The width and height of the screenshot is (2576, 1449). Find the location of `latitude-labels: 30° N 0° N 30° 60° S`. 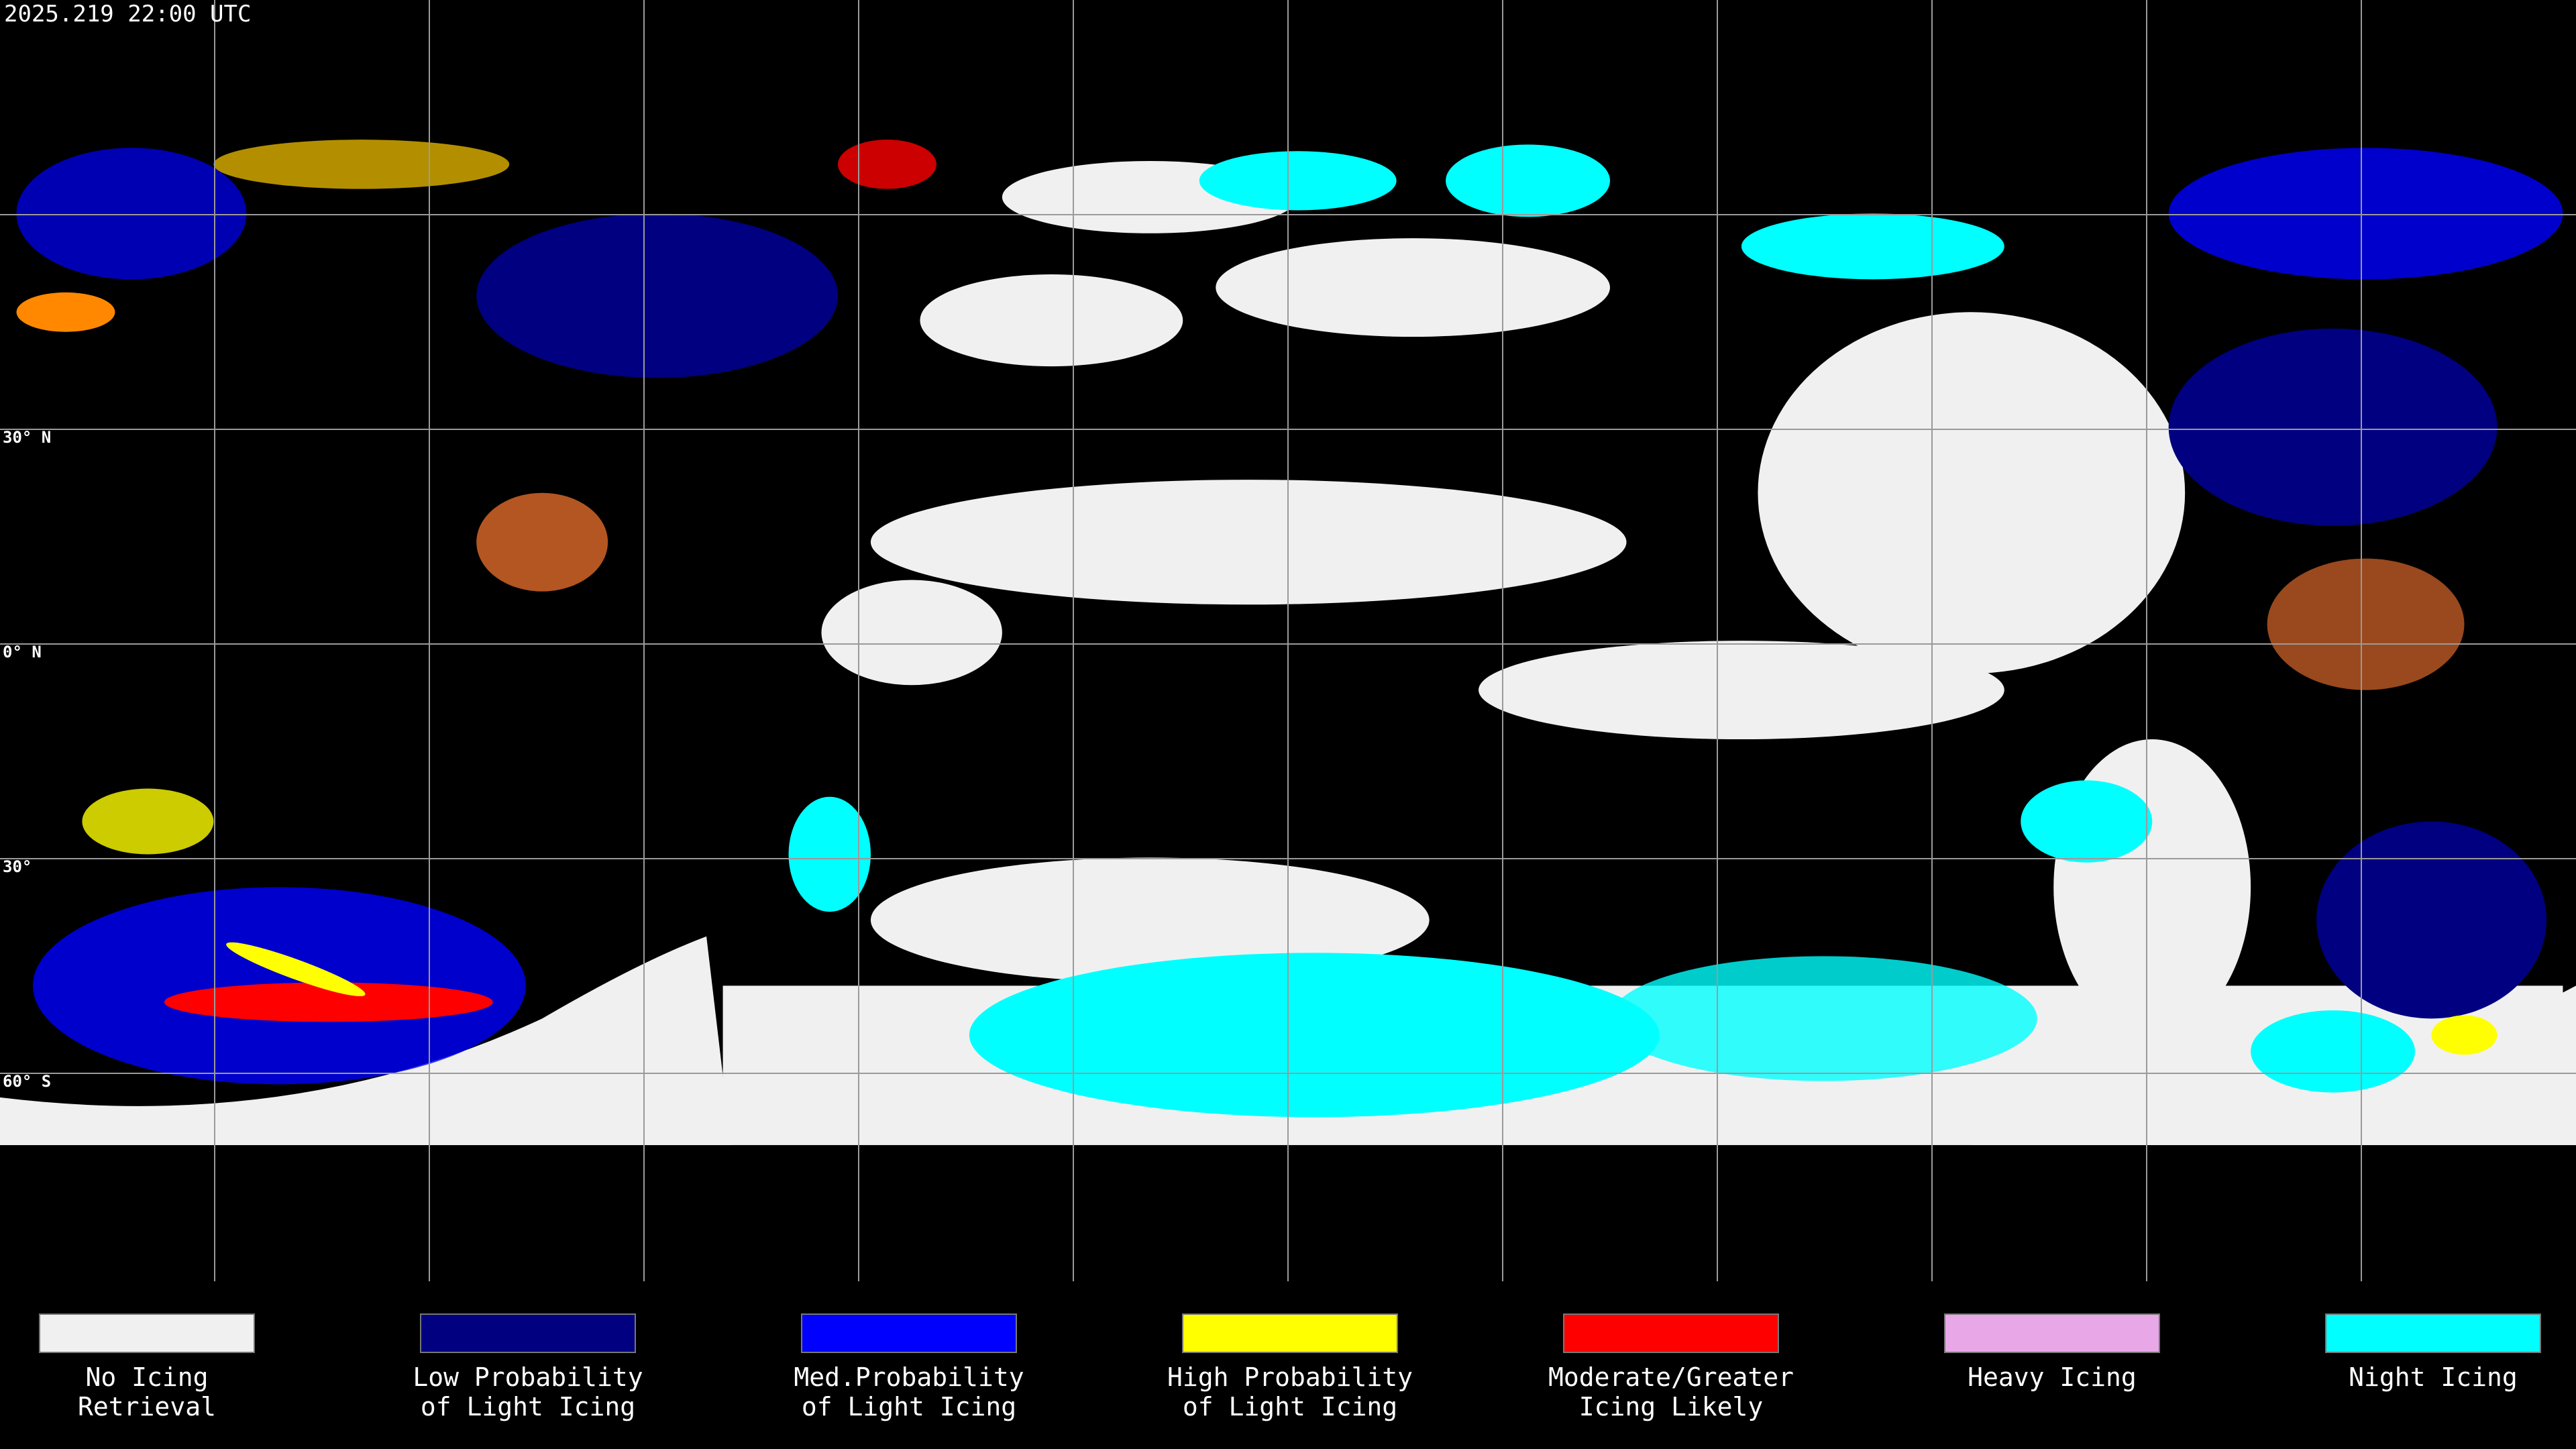

latitude-labels: 30° N 0° N 30° 60° S is located at coordinates (27, 759).